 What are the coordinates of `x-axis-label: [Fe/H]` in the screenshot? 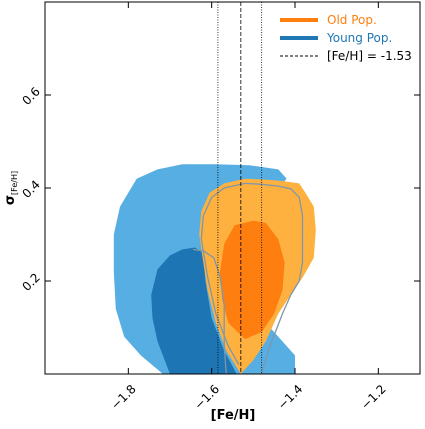 It's located at (233, 415).